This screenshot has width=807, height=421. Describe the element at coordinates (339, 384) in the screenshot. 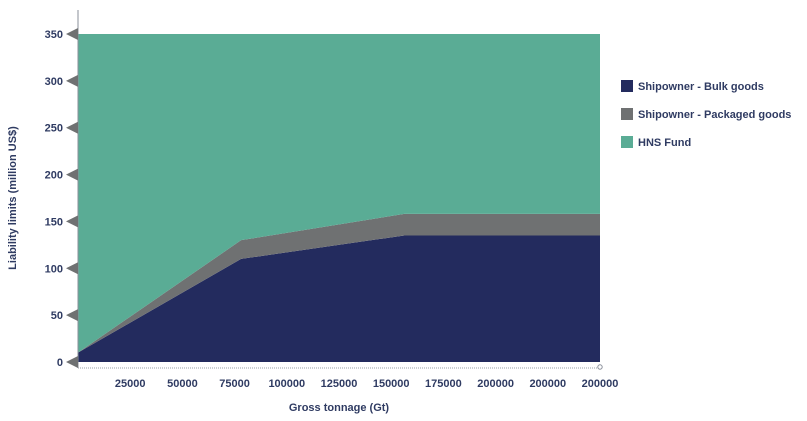

I see `x-tick-label: 125000` at that location.